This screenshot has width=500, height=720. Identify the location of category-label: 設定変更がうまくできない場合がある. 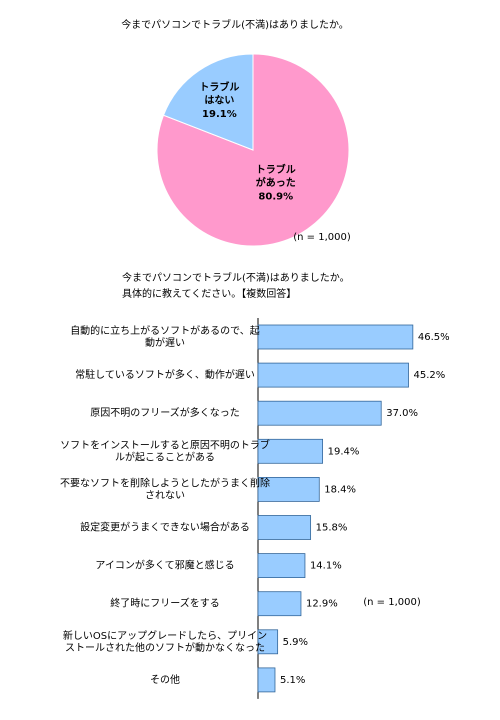
(165, 527).